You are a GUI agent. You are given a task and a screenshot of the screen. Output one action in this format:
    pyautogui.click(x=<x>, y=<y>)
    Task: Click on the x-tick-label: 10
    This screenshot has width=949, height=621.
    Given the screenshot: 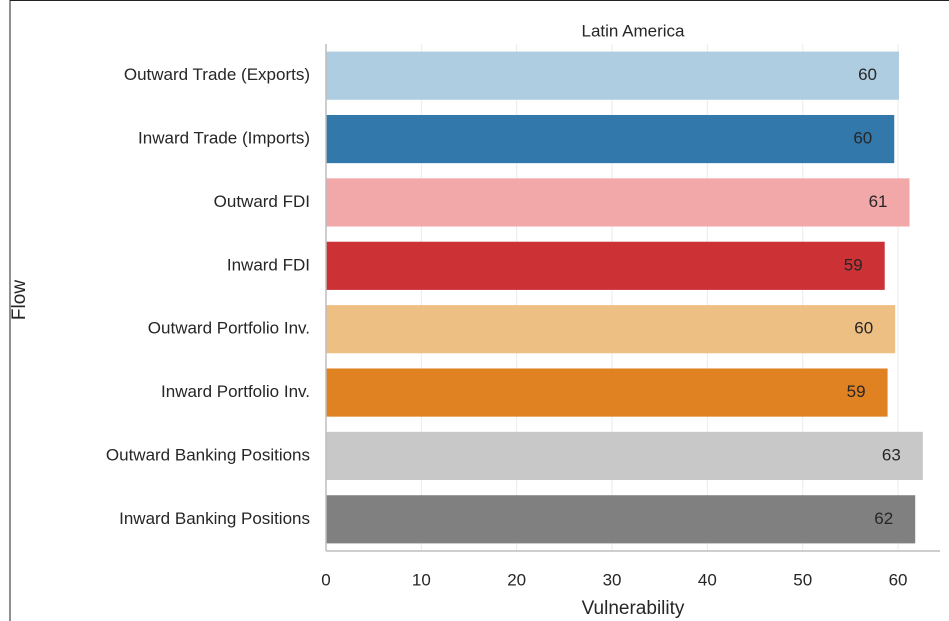 What is the action you would take?
    pyautogui.click(x=421, y=579)
    